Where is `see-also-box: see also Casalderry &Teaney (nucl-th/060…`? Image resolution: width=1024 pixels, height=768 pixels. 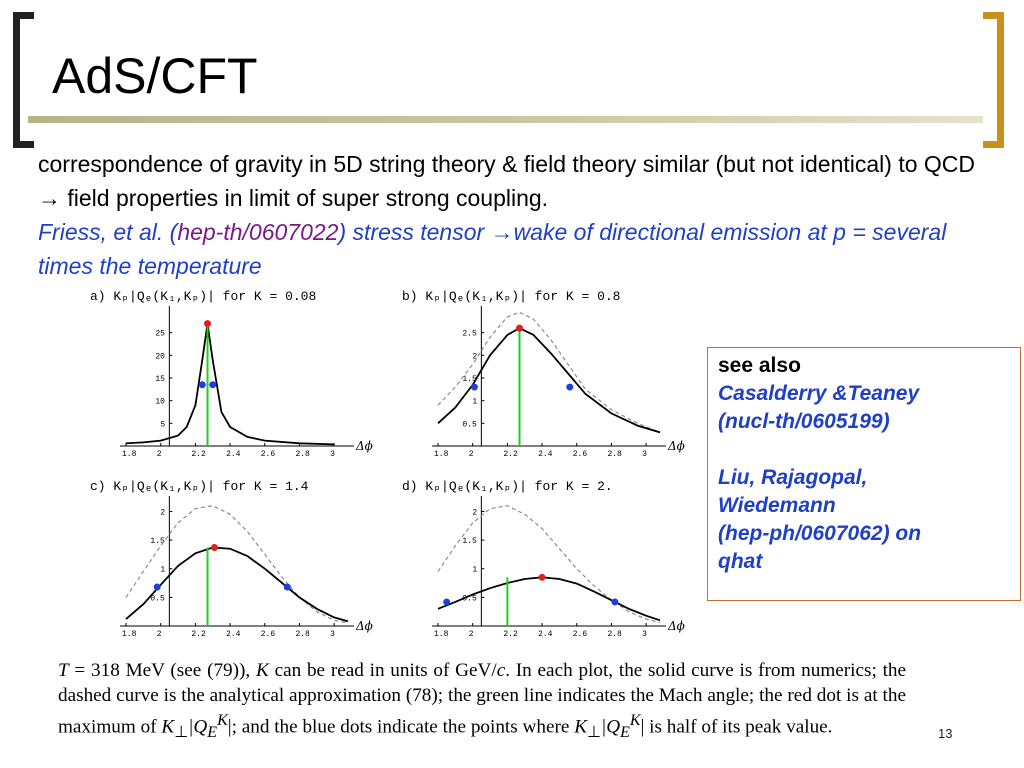
see-also-box: see also Casalderry &Teaney (nucl-th/060… is located at coordinates (864, 474).